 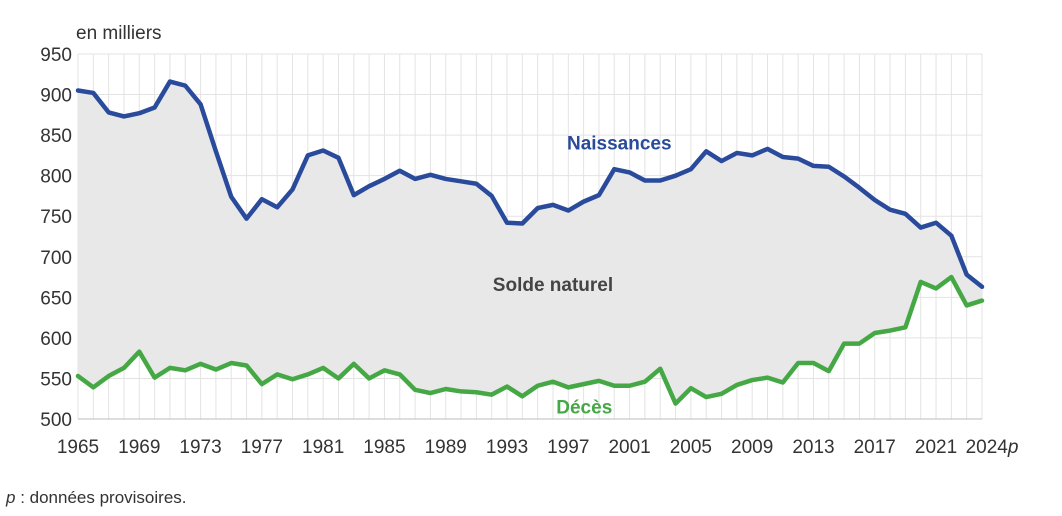 What do you see at coordinates (56, 55) in the screenshot?
I see `y-tick-label: 950` at bounding box center [56, 55].